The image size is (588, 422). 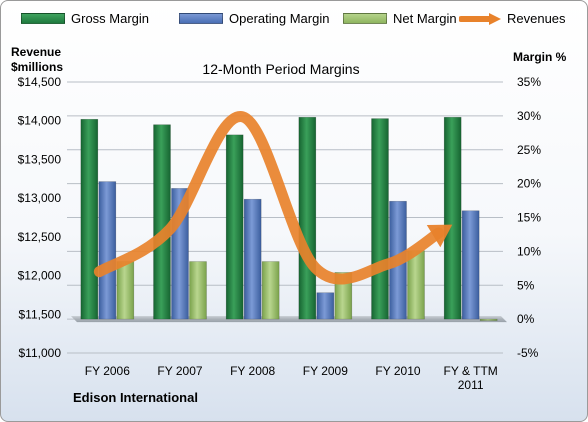 I want to click on right-tick-label: -5%, so click(x=528, y=353).